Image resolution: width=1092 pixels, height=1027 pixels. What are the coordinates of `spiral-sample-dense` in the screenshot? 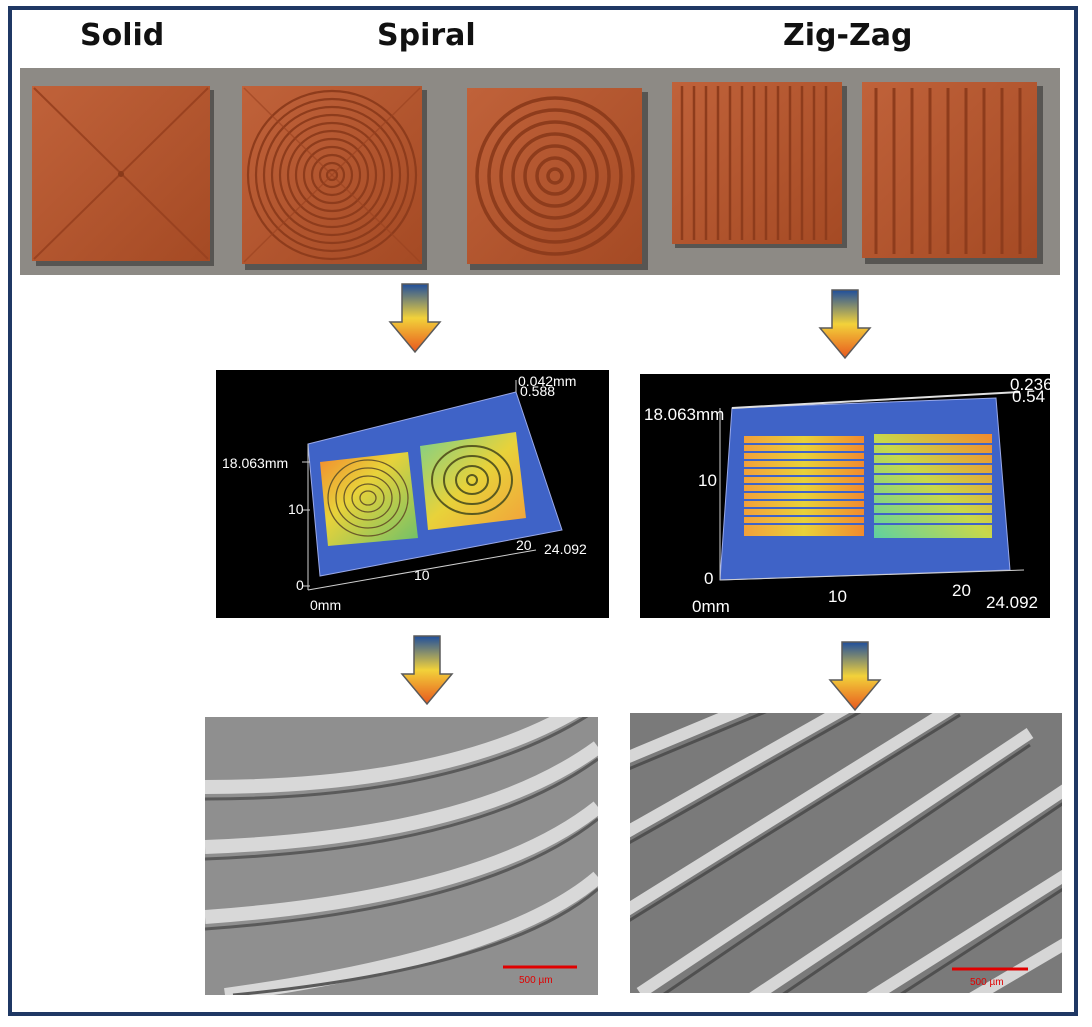 It's located at (332, 175).